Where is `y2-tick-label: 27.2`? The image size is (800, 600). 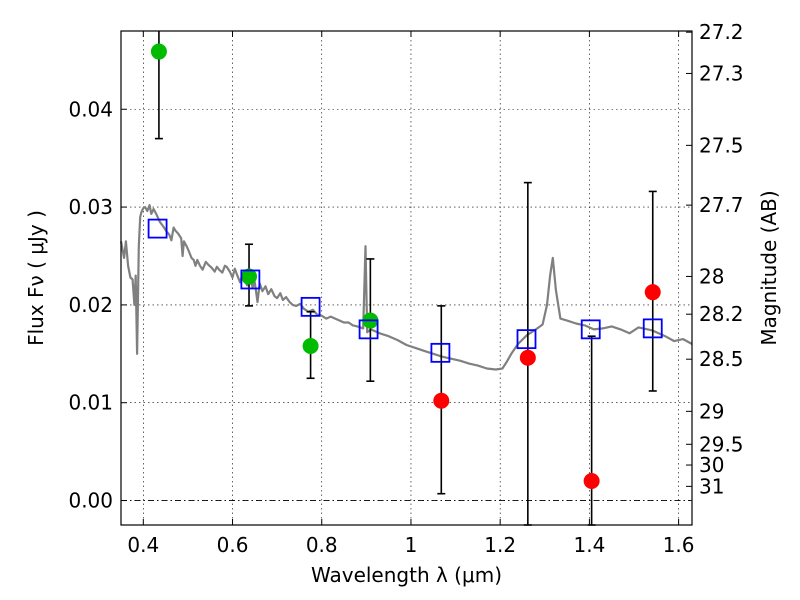 y2-tick-label: 27.2 is located at coordinates (721, 32).